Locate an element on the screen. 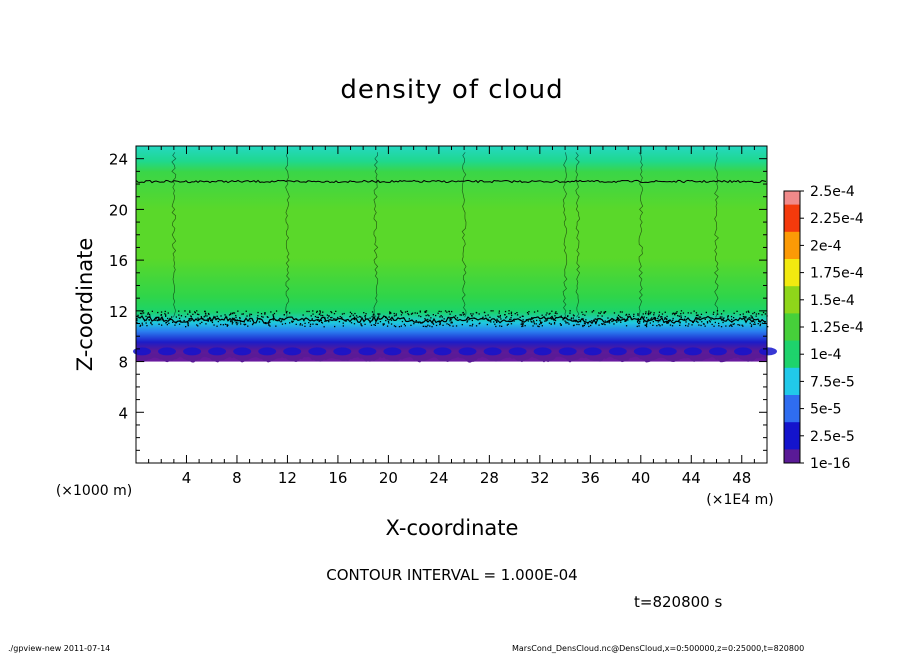 Image resolution: width=904 pixels, height=654 pixels. x-tick-label: 36 is located at coordinates (590, 478).